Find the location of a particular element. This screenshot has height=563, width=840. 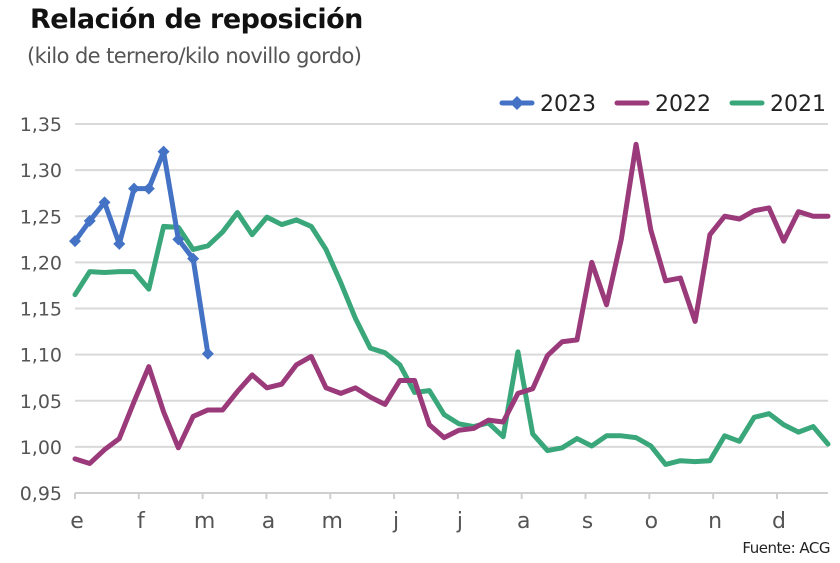

legend-item-2023: 2023 is located at coordinates (547, 104).